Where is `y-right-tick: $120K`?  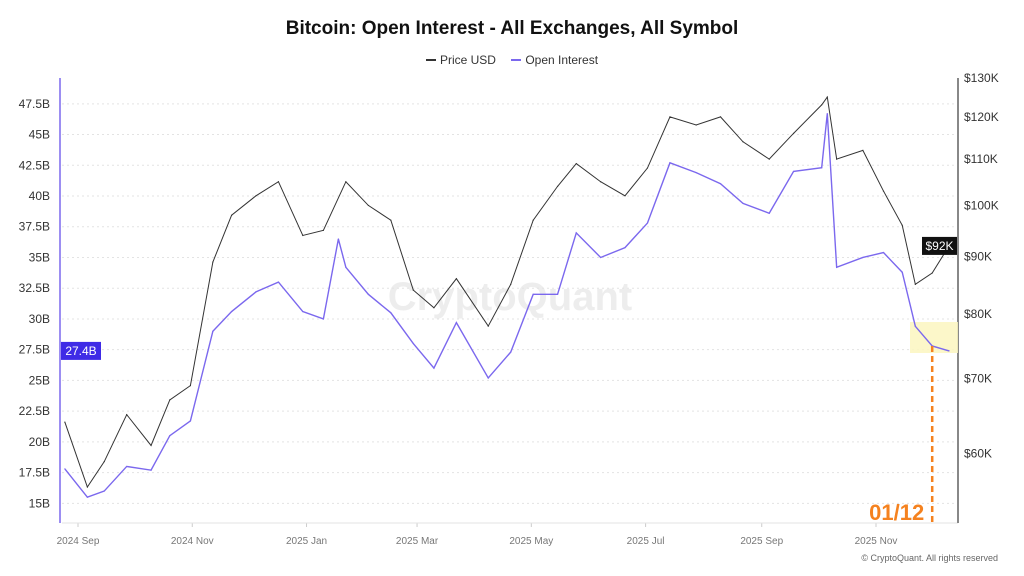
y-right-tick: $120K is located at coordinates (981, 117).